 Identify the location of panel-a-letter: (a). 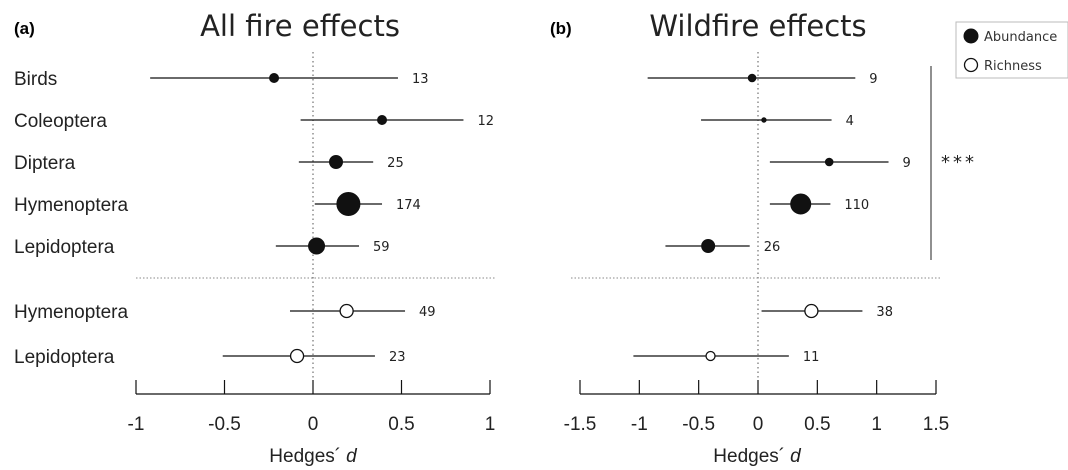
(24, 28).